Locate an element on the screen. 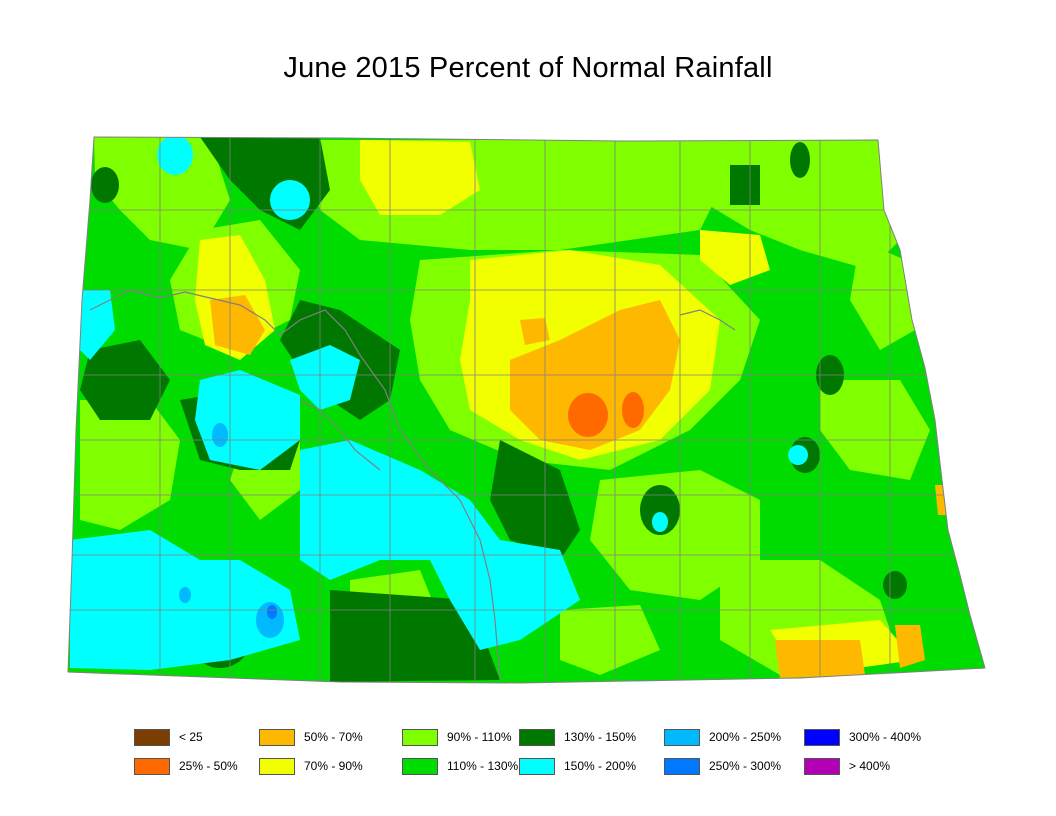 The height and width of the screenshot is (816, 1056). legend-label: 90% - 110% is located at coordinates (479, 737).